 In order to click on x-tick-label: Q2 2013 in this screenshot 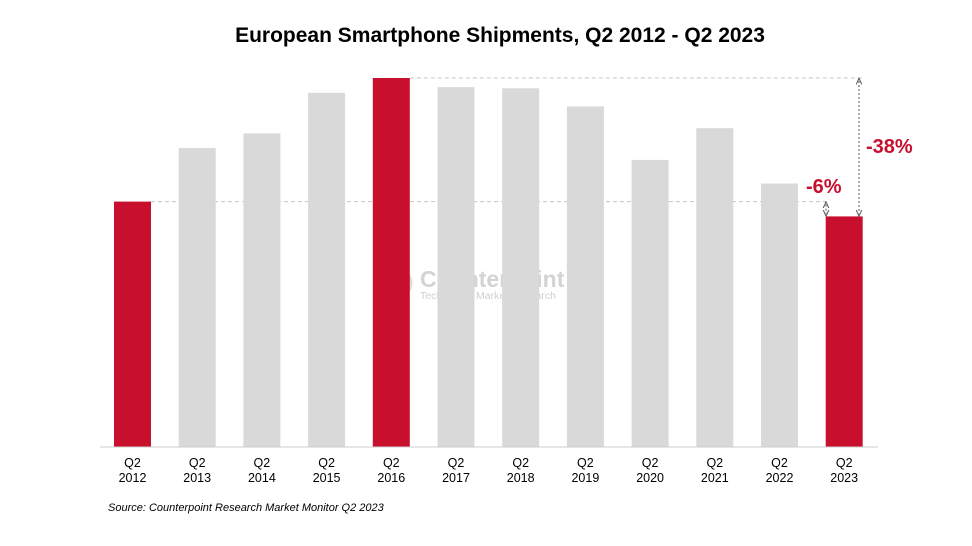, I will do `click(197, 470)`.